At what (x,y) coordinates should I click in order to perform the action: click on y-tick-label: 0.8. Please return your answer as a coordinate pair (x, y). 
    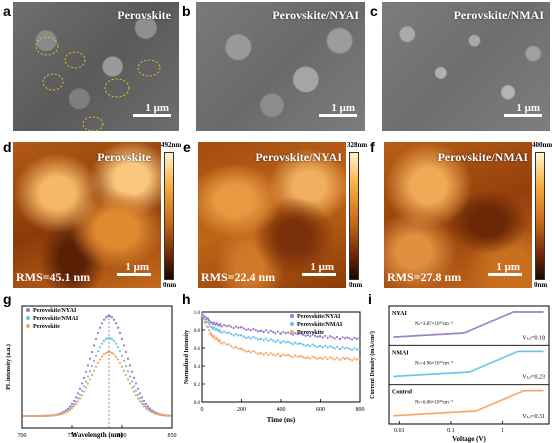
    Looking at the image, I should click on (197, 331).